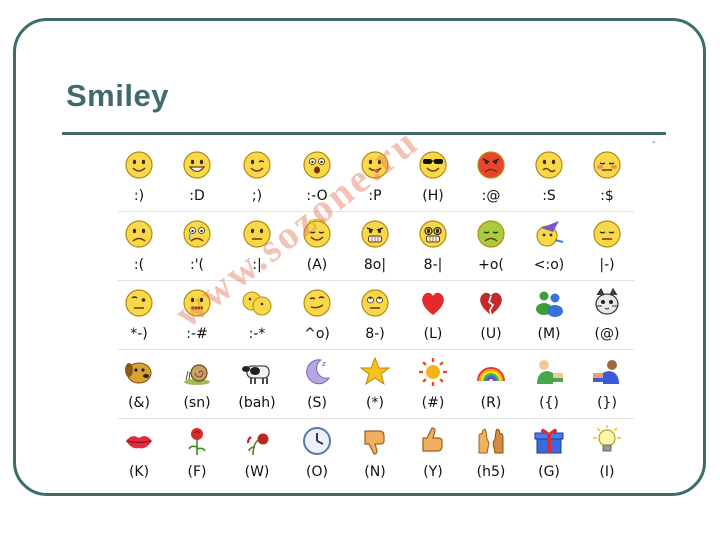 This screenshot has height=540, width=720. I want to click on emoticon-cell: (F), so click(197, 456).